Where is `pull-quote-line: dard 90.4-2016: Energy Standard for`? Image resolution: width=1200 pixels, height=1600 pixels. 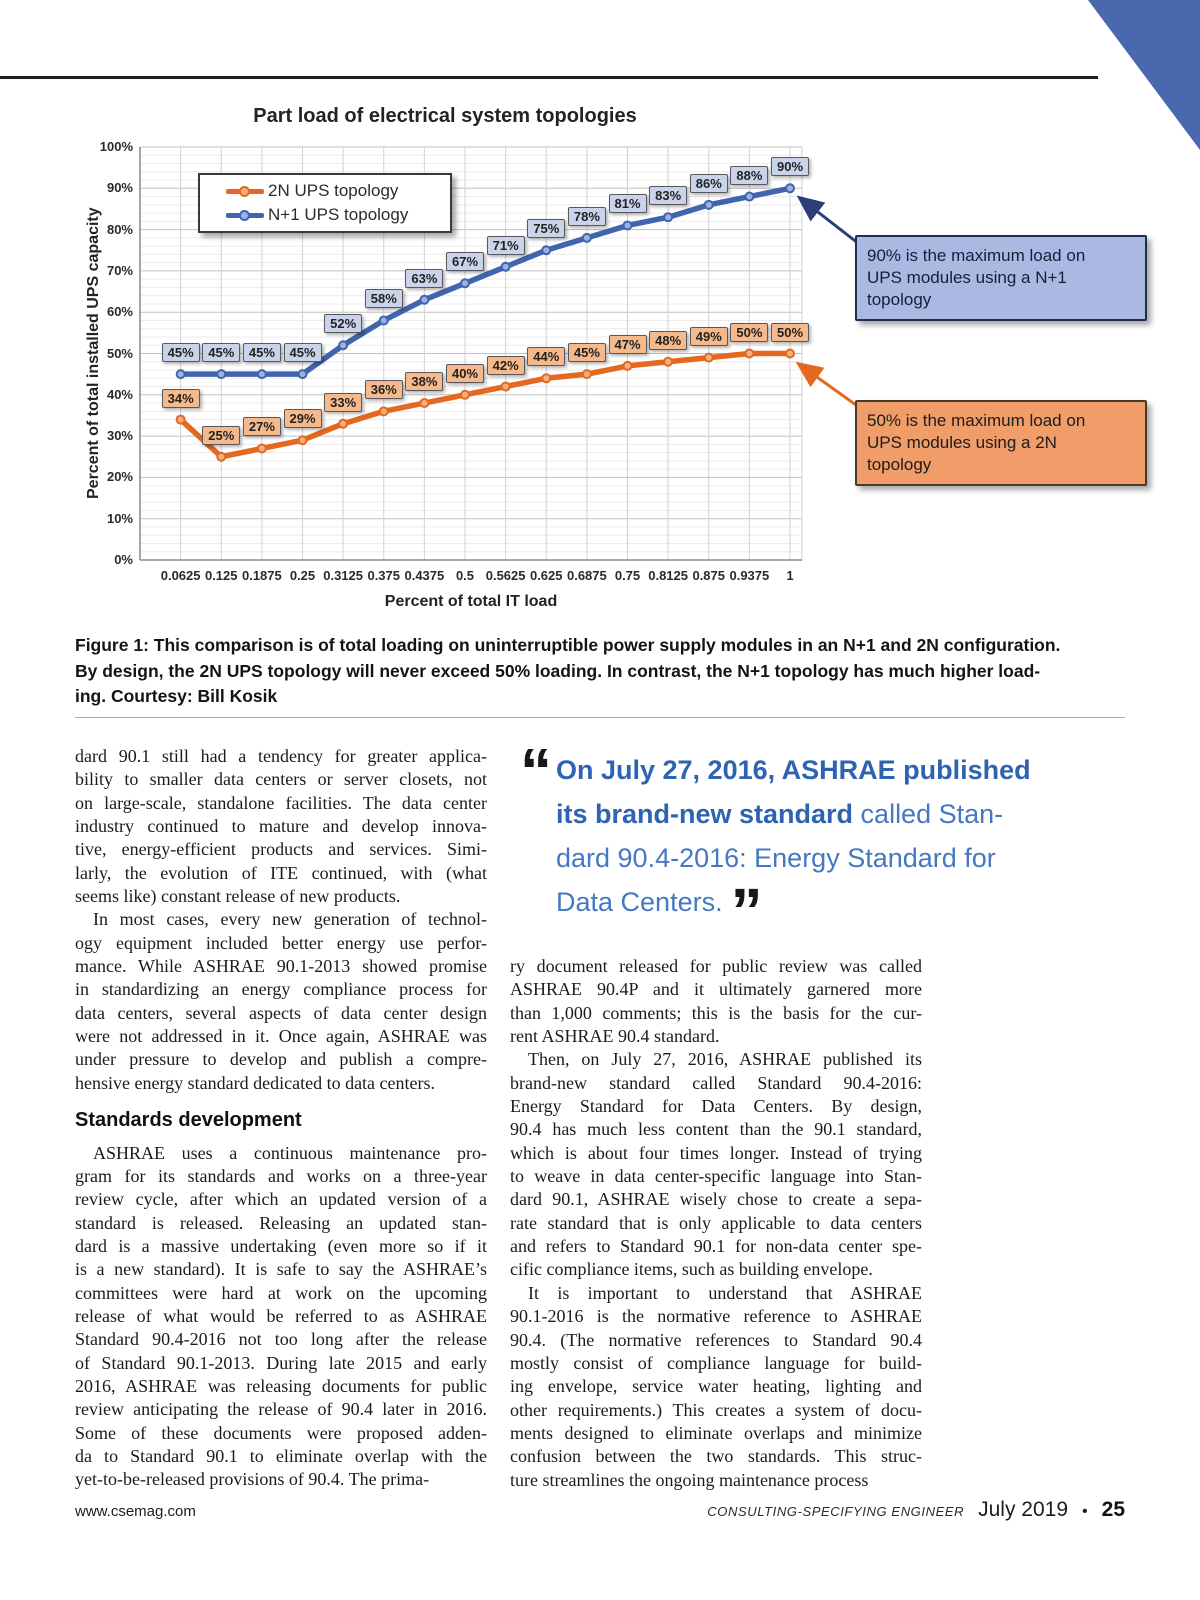 pull-quote-line: dard 90.4-2016: Energy Standard for is located at coordinates (838, 858).